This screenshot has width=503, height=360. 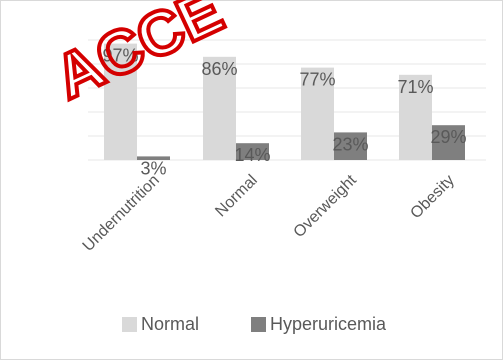 I want to click on bar-hyperuricemia-undernutrition, so click(x=153, y=158).